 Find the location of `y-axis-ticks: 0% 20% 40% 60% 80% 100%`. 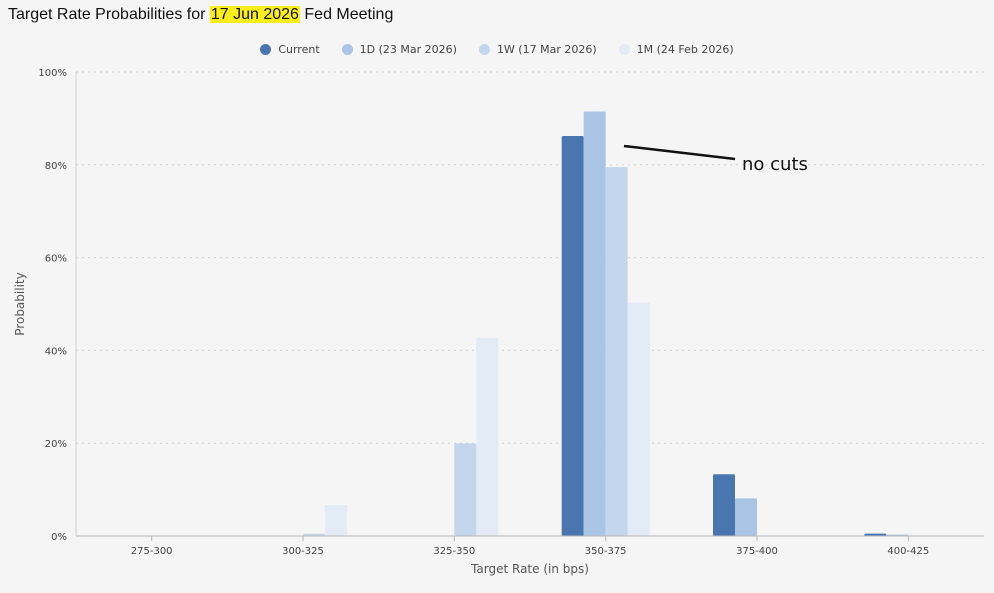

y-axis-ticks: 0% 20% 40% 60% 80% 100% is located at coordinates (52, 305).